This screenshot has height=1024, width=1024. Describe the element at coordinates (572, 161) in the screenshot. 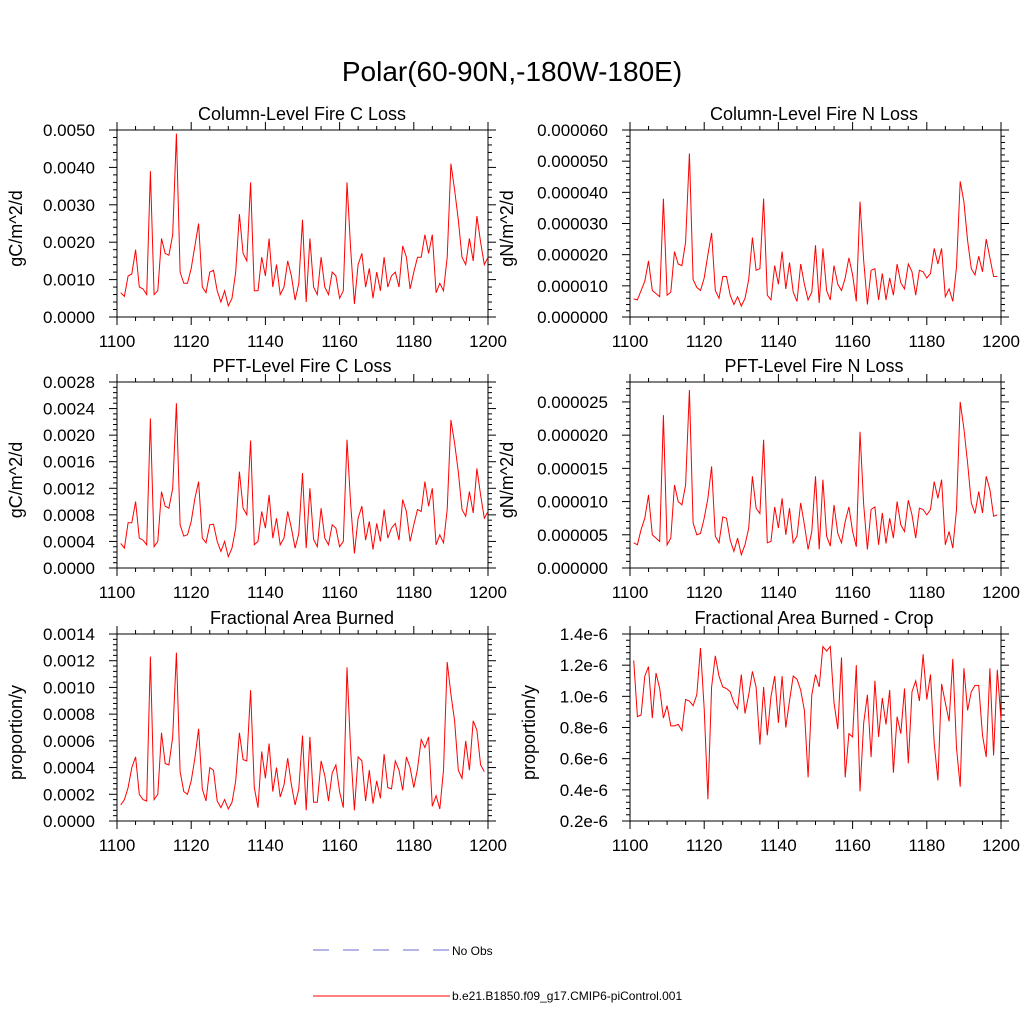

I see `y-tick-label: 0.000050` at that location.